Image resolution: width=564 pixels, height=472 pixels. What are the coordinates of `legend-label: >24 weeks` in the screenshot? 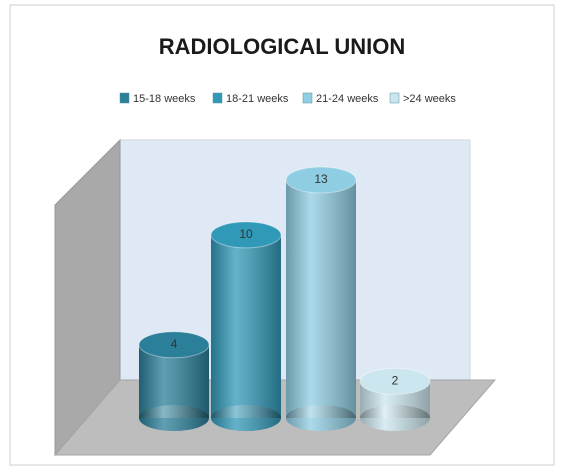 It's located at (429, 99).